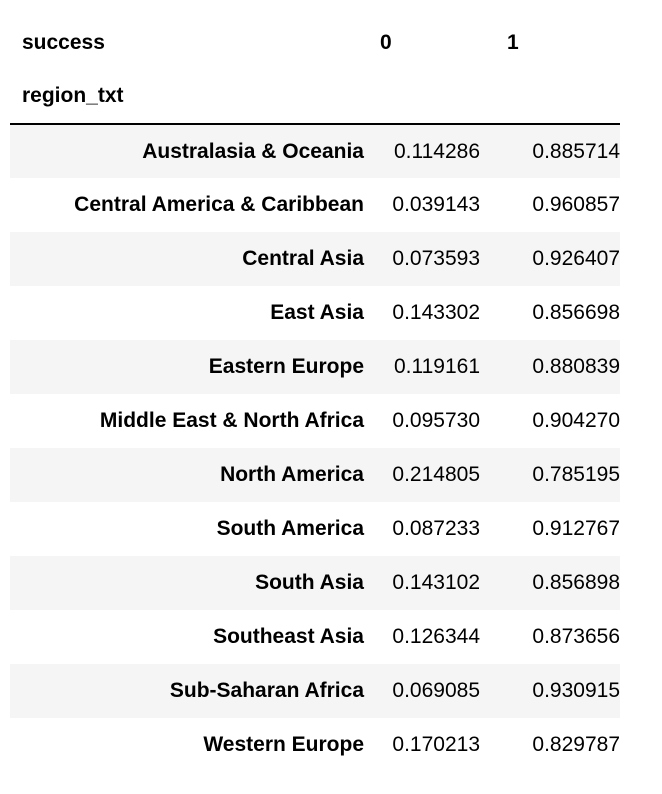  I want to click on row-index-label: Eastern Europe, so click(286, 366).